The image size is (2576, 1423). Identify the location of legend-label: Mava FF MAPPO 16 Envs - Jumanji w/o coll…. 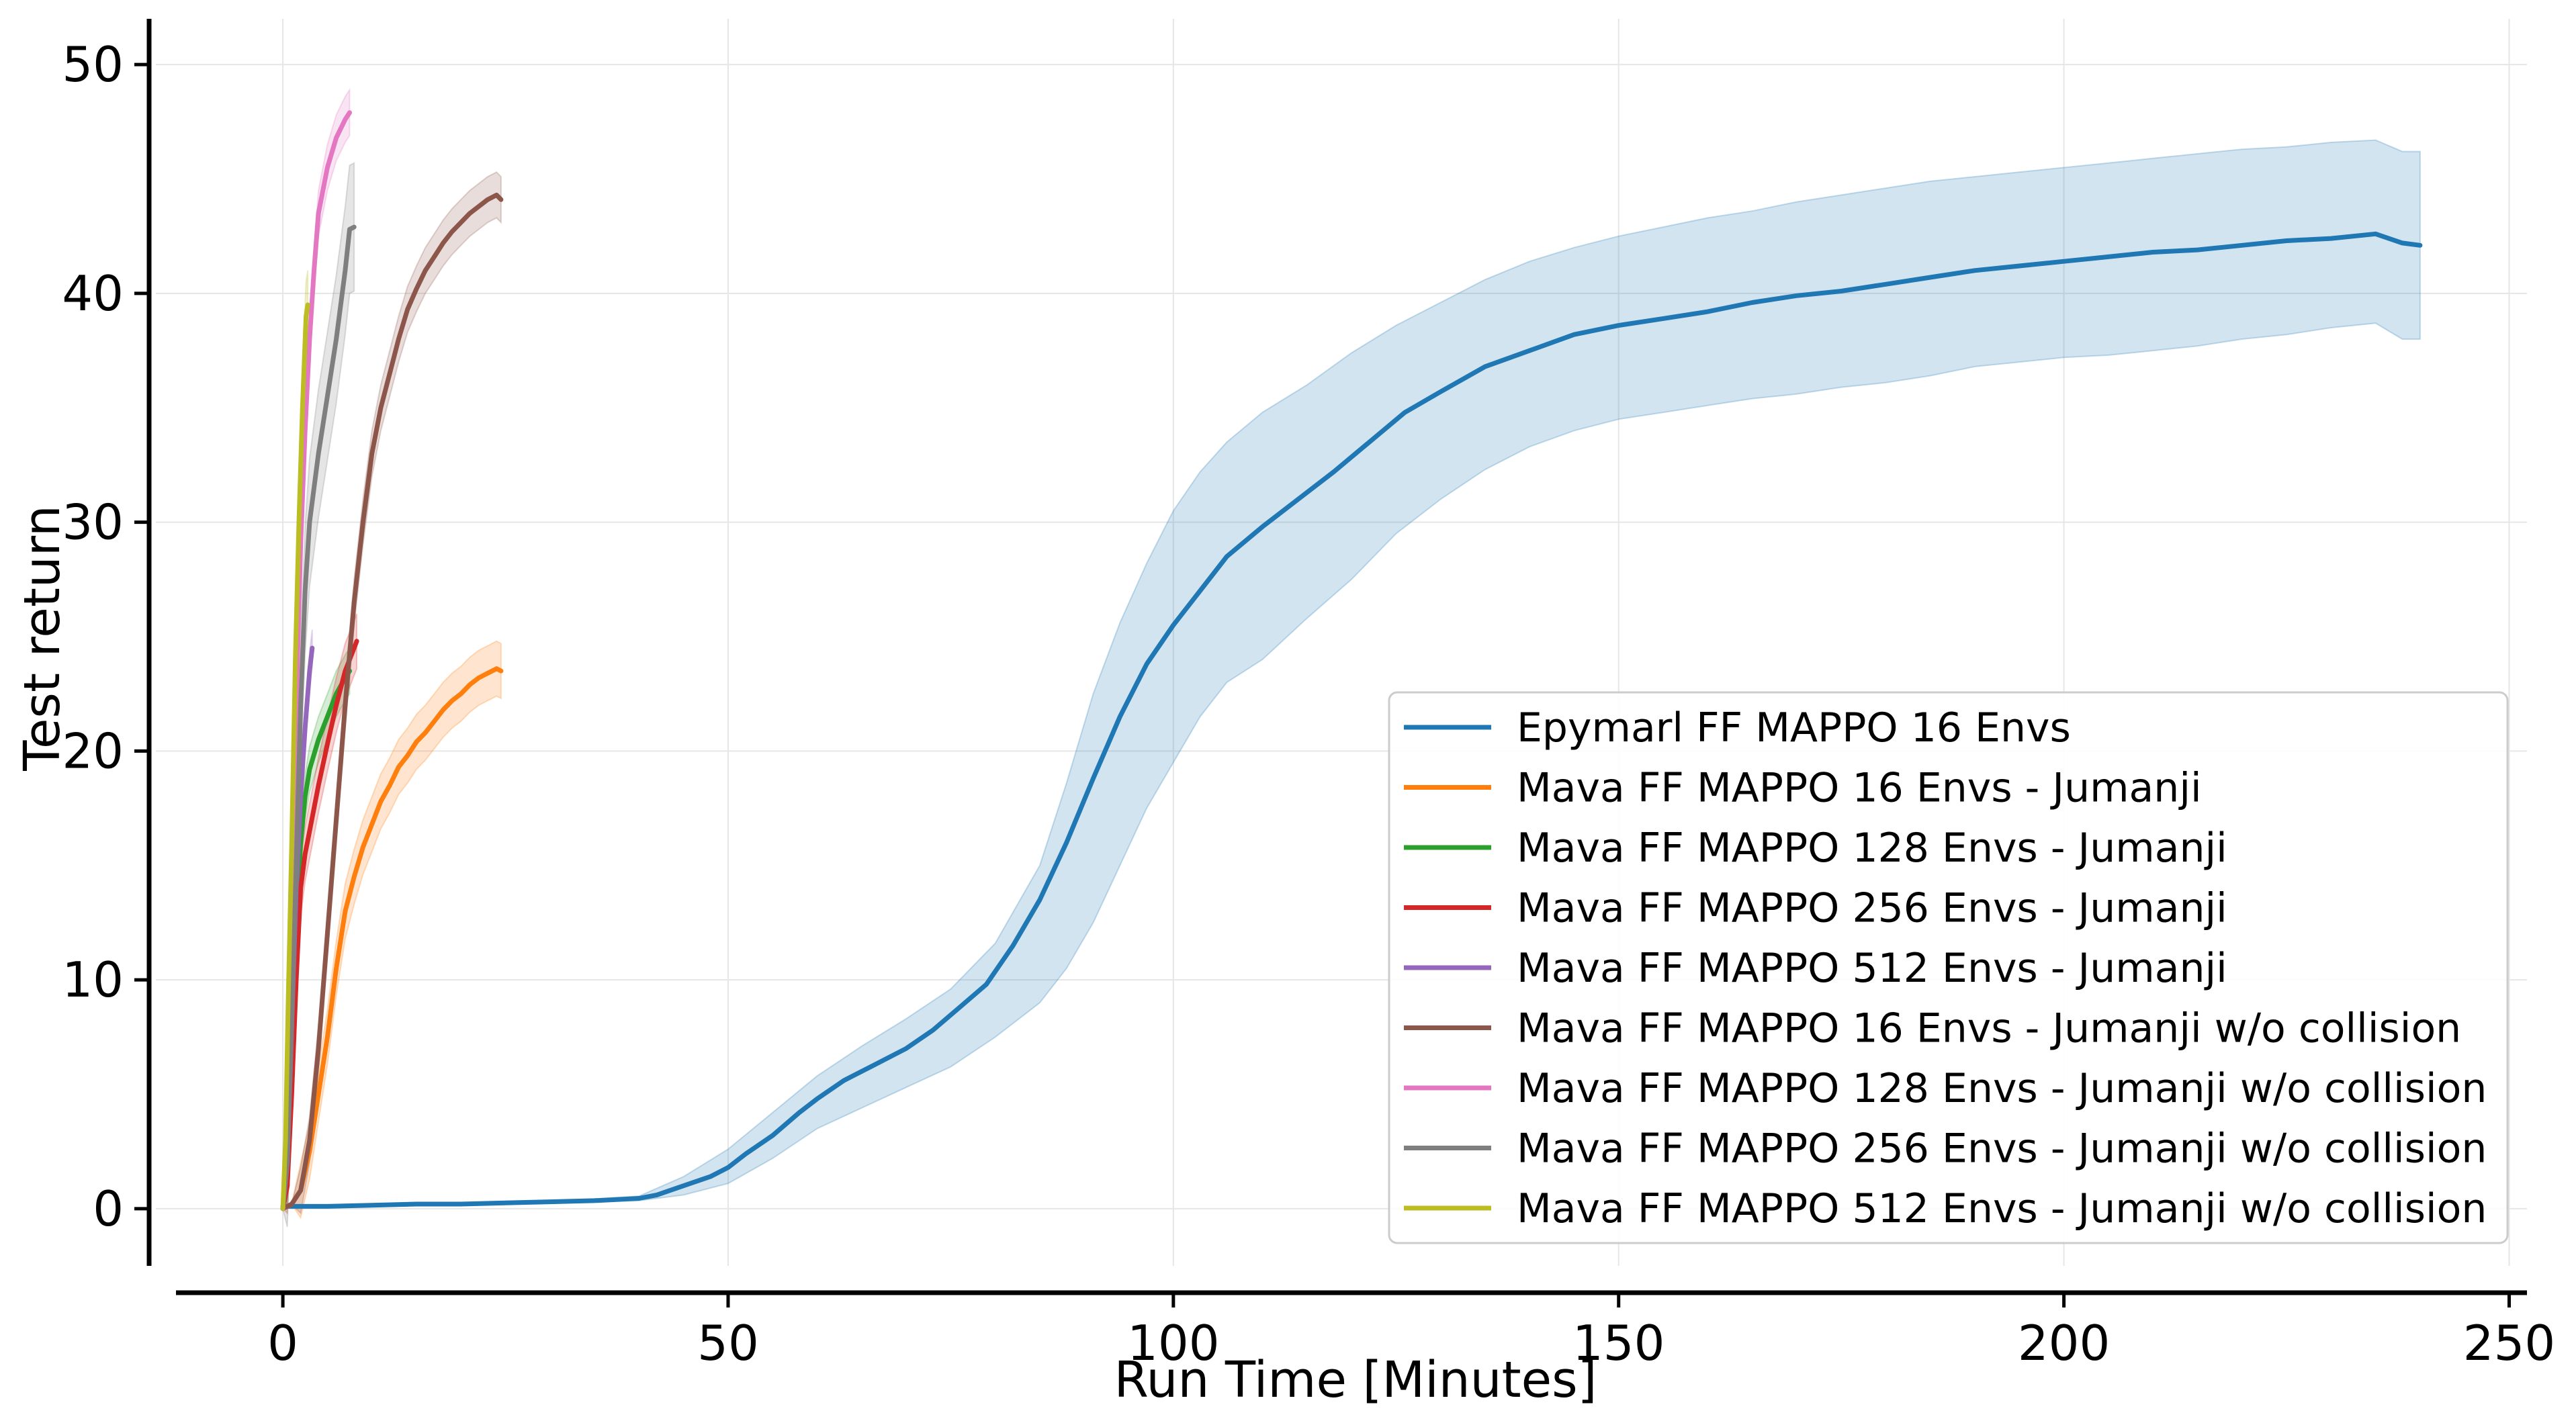
(1989, 1028).